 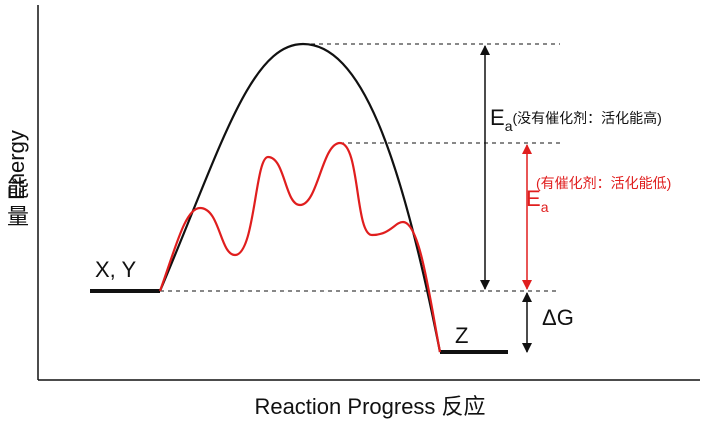 I want to click on ea-label: Ea(没有催化剂：活化能高), so click(x=576, y=119).